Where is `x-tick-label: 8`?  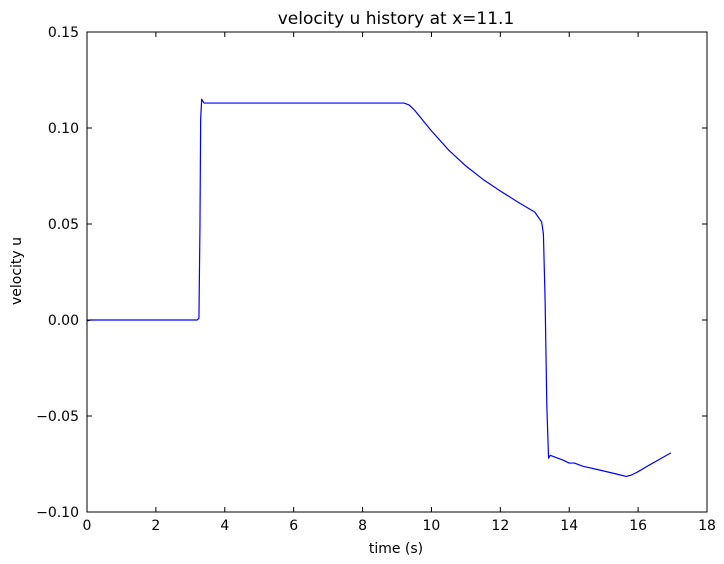 x-tick-label: 8 is located at coordinates (362, 526).